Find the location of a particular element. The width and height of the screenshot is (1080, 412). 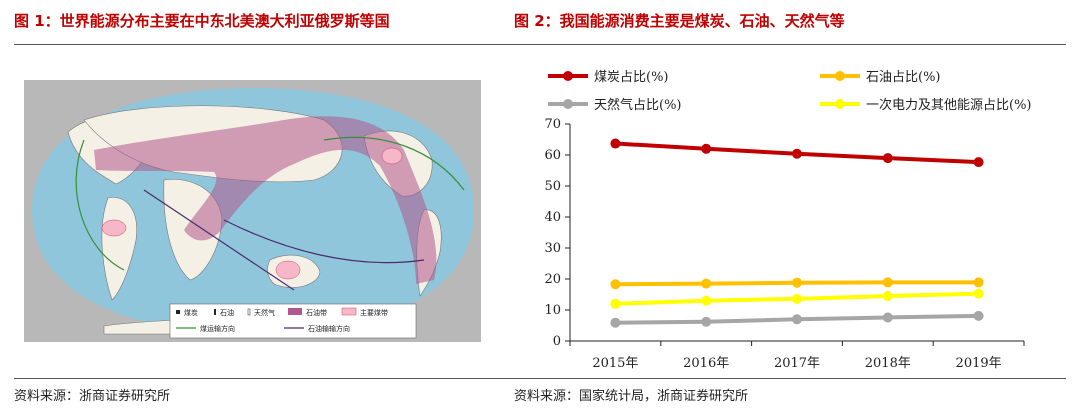

y-tick-label: 60 is located at coordinates (552, 155).